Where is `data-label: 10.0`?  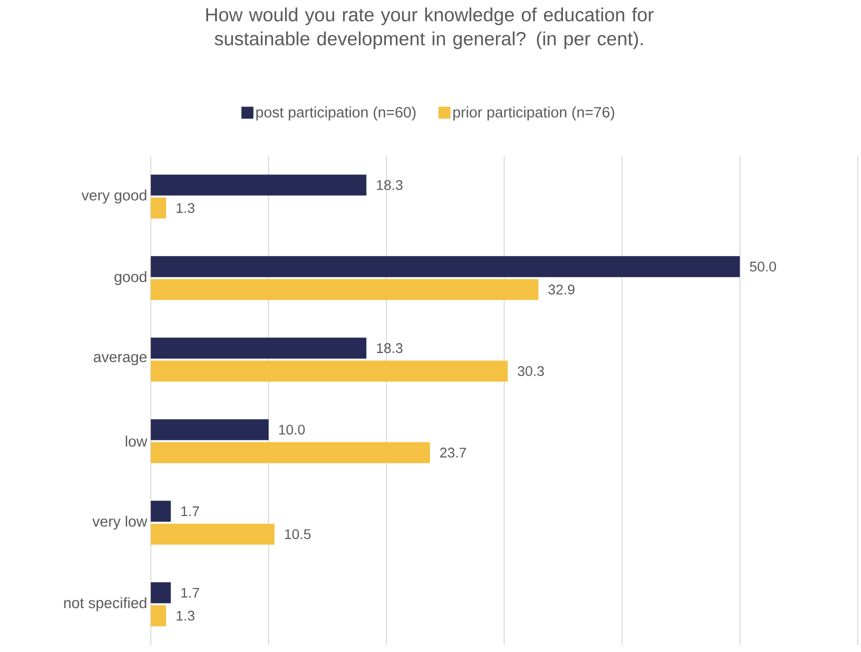 data-label: 10.0 is located at coordinates (292, 429).